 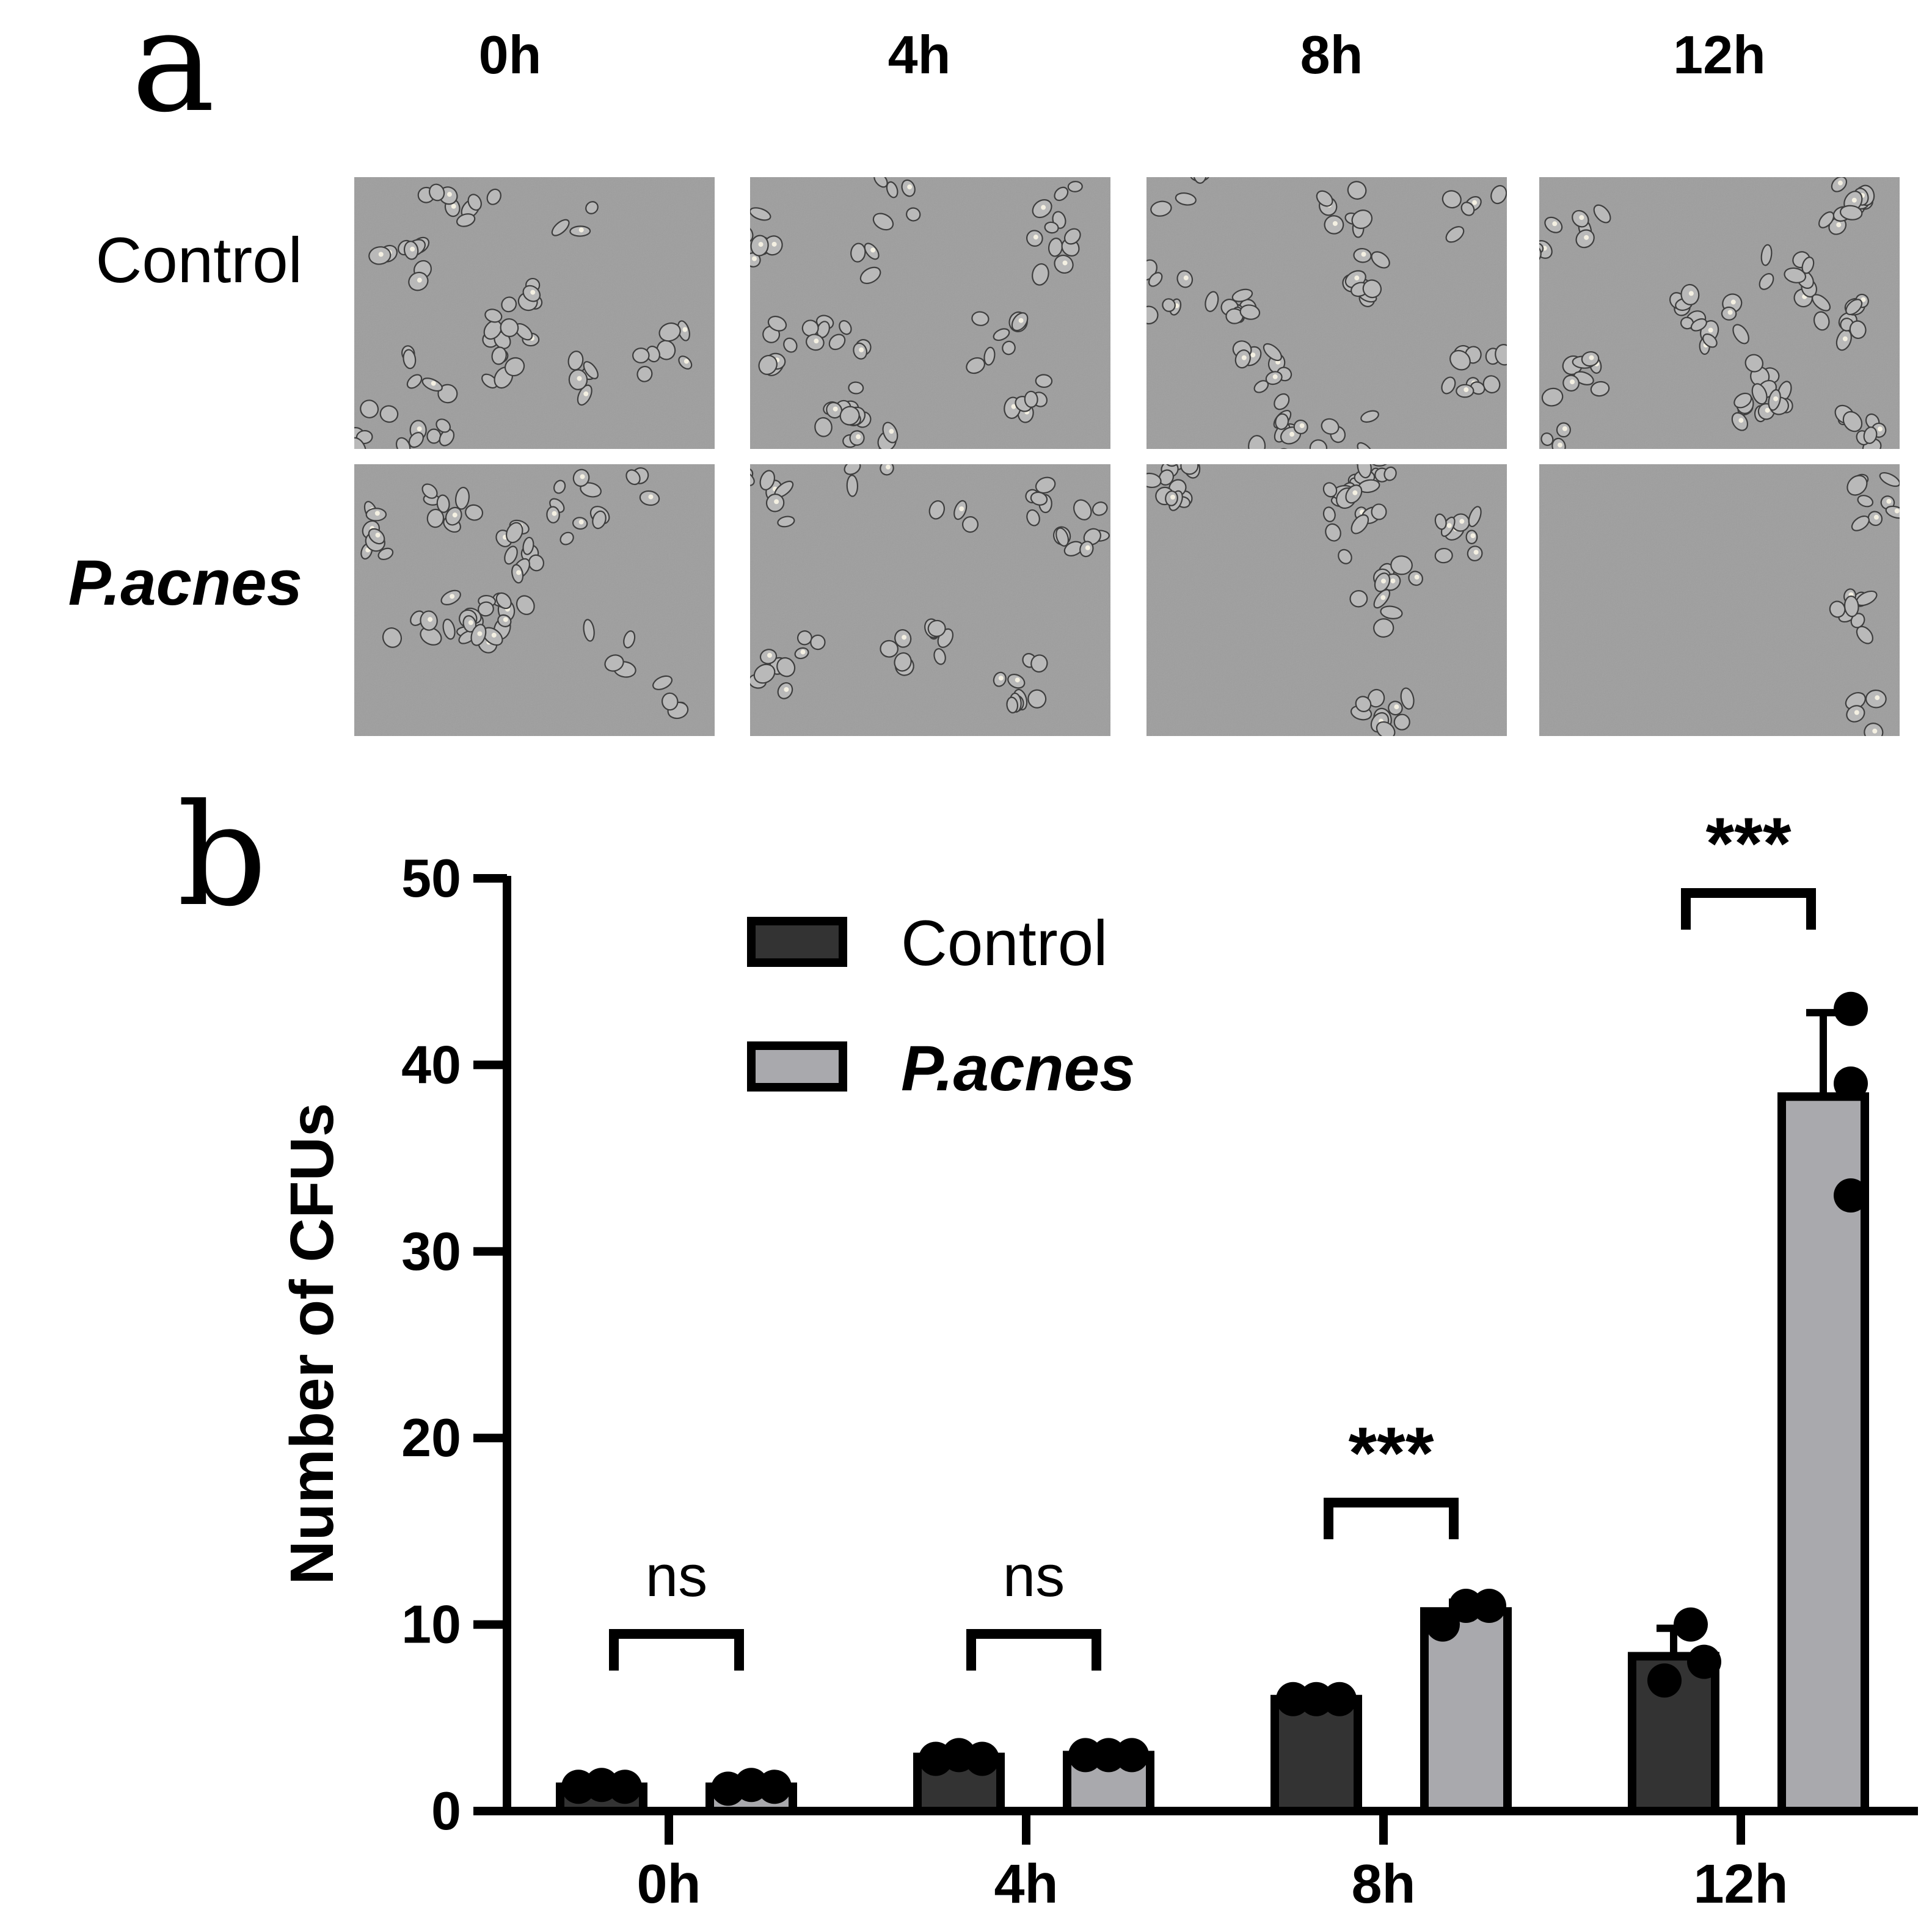 I want to click on micrograph-pacnes-4h, so click(x=930, y=600).